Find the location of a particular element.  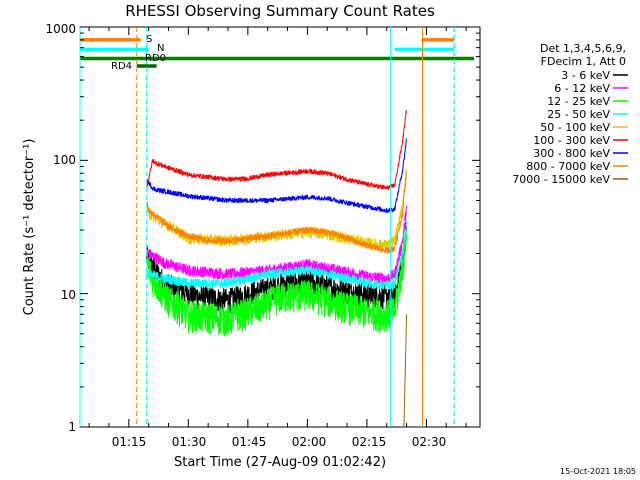

flag-label-rd4: RD4 is located at coordinates (121, 66).